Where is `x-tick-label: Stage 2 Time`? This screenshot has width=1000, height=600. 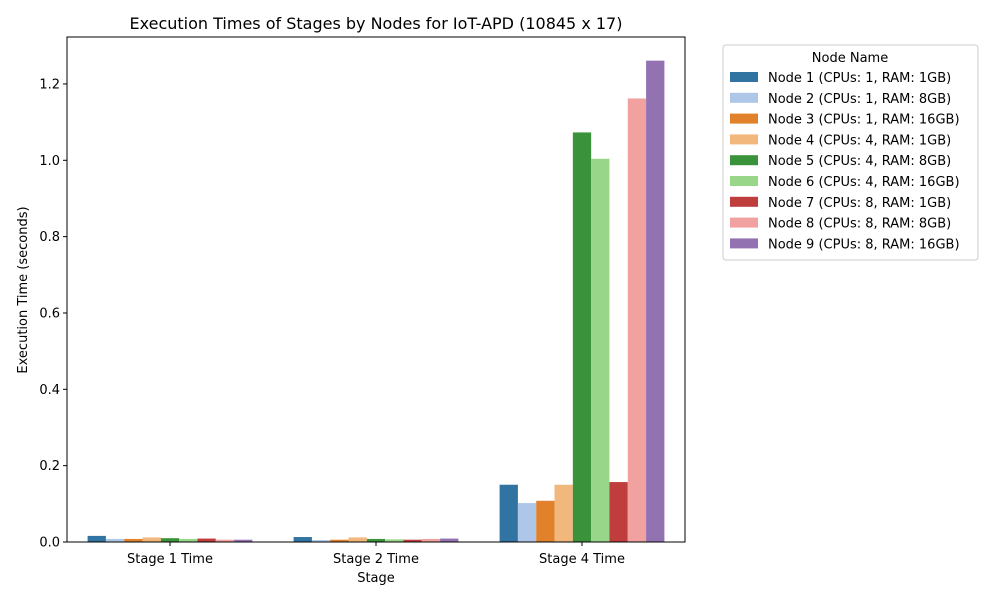 x-tick-label: Stage 2 Time is located at coordinates (376, 559).